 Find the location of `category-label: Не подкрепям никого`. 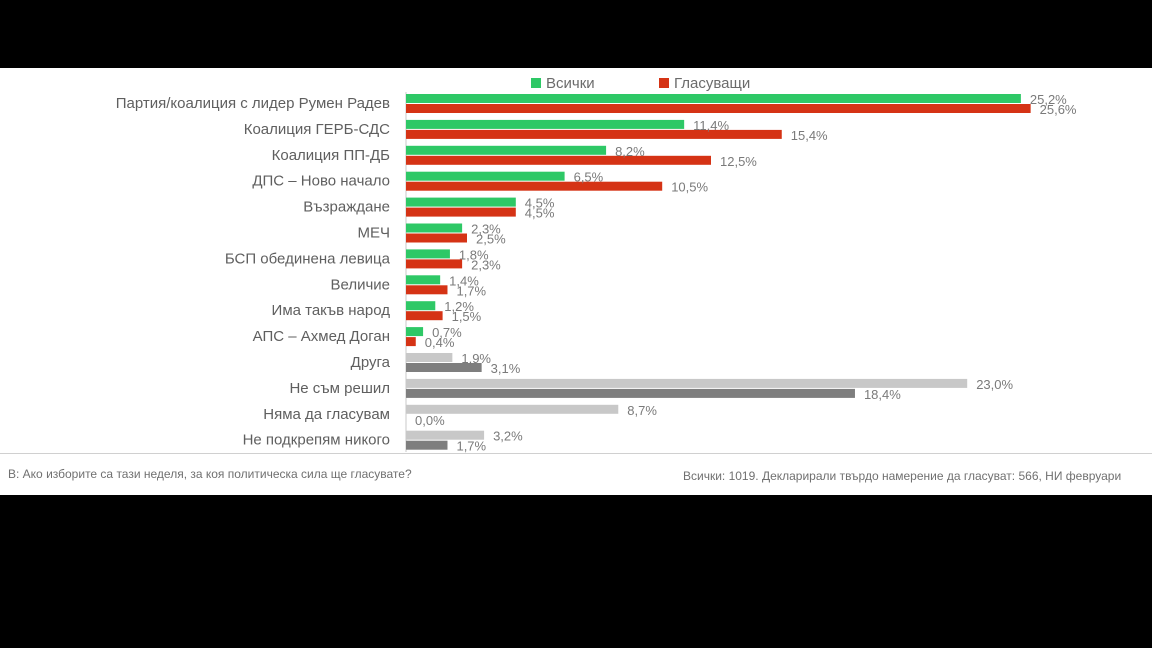

category-label: Не подкрепям никого is located at coordinates (316, 440).